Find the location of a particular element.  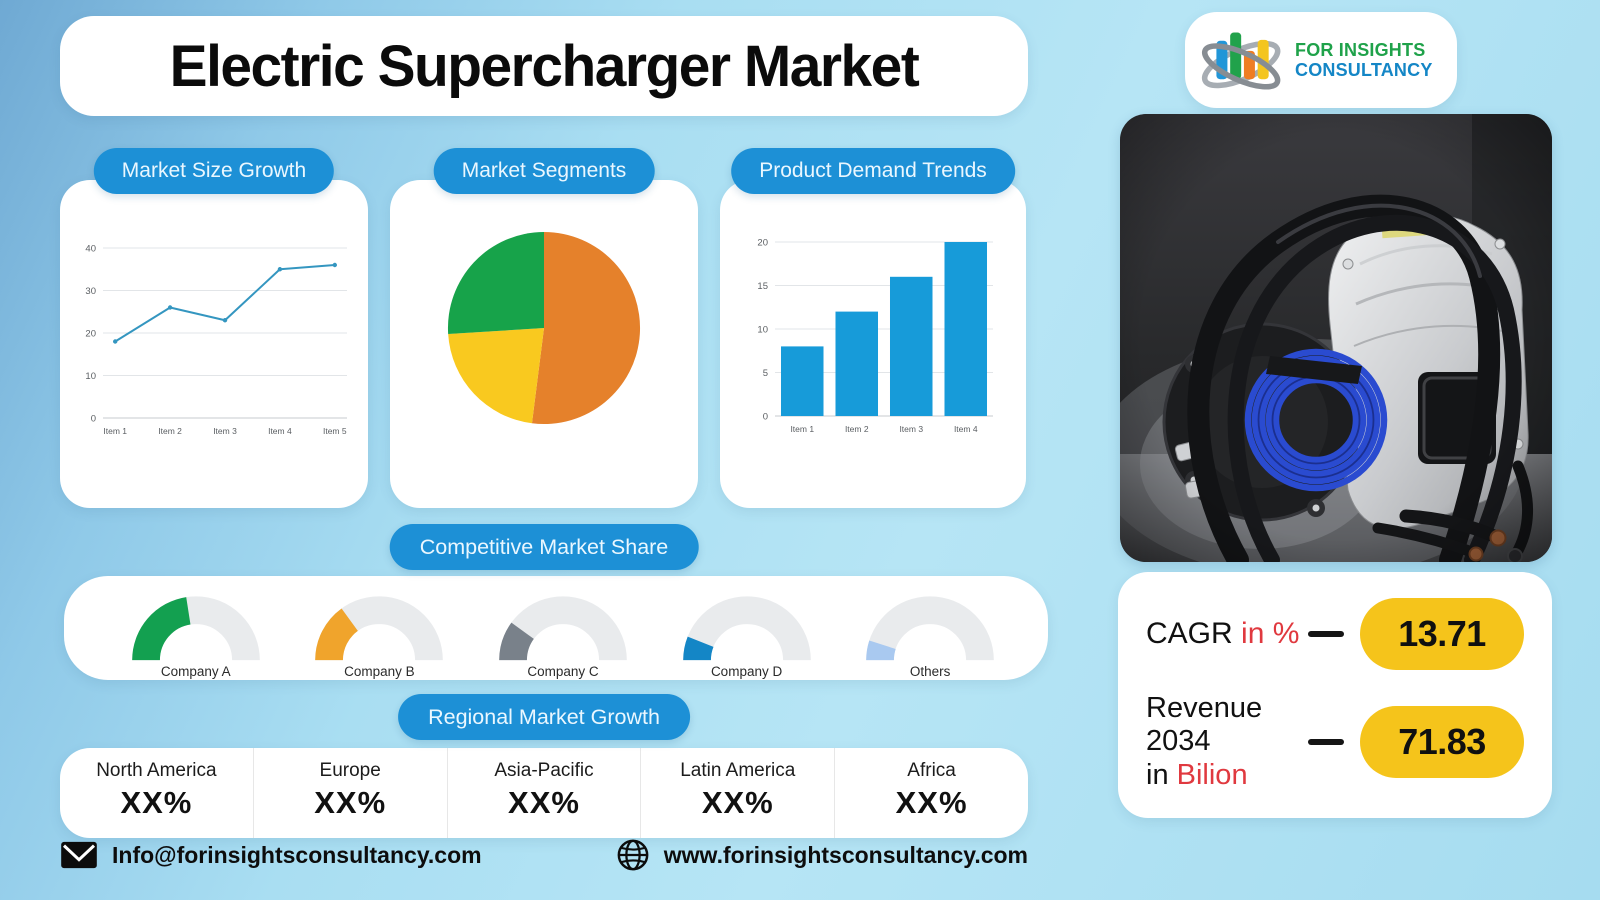

logo-line2: CONSULTANCY is located at coordinates (1364, 70).